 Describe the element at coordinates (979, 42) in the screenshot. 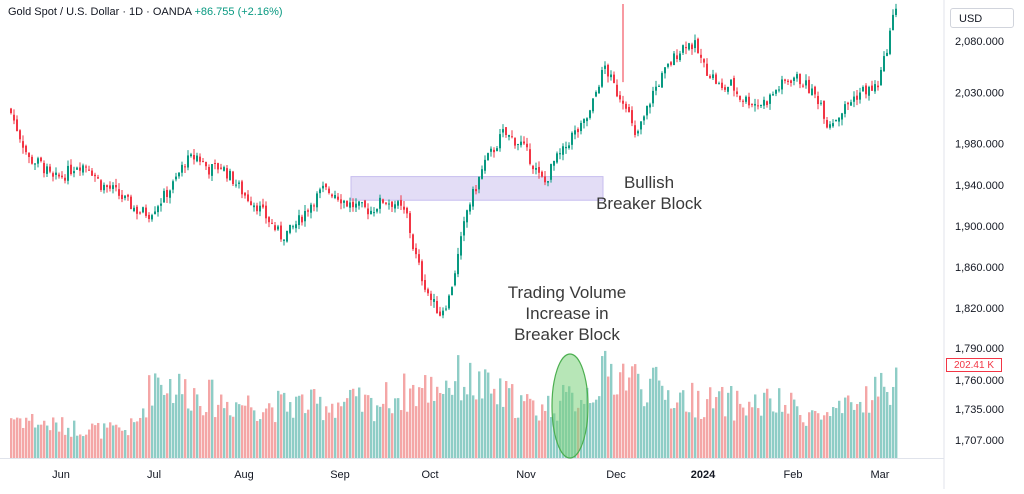

I see `price-tick-label: 2,080.000` at that location.